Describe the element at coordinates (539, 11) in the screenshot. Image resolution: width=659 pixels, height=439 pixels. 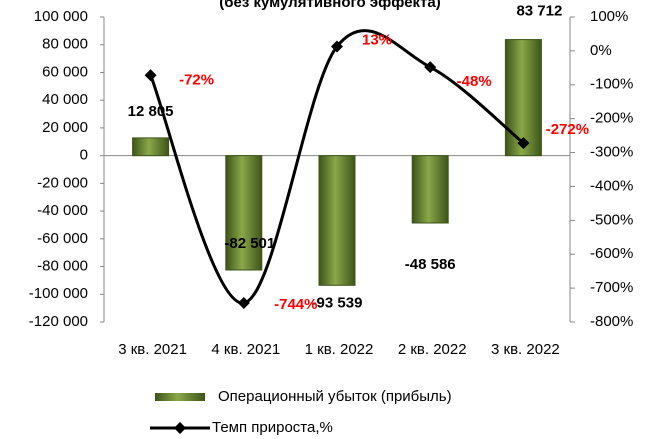
I see `bar-value-label: 83 712` at that location.